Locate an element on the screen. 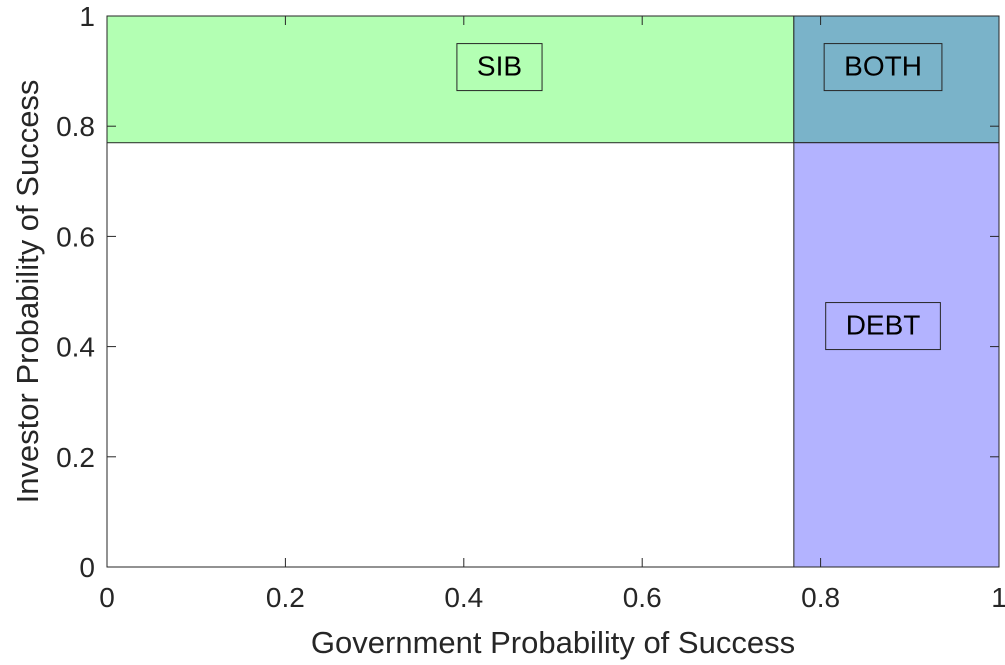  y-axis-label: Investor Probability of Success is located at coordinates (27, 292).